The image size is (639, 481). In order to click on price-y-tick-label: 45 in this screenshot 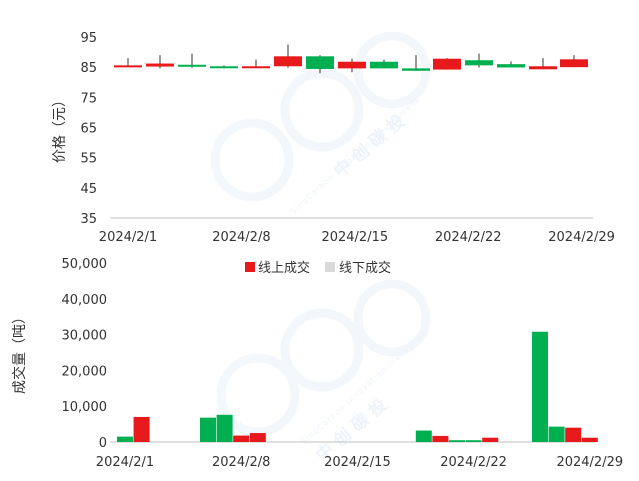, I will do `click(88, 189)`.